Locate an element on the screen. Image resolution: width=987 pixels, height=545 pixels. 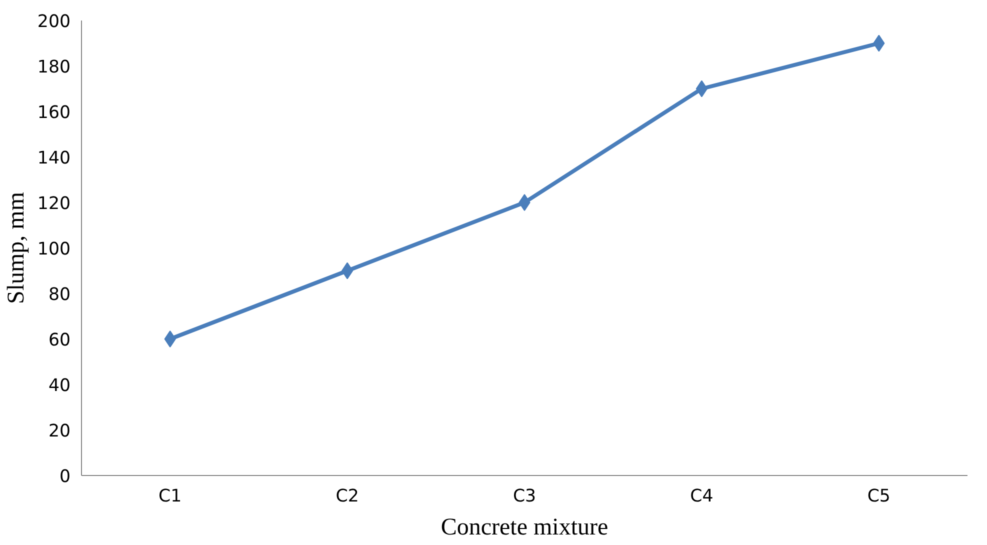
y-tick-label: 0 is located at coordinates (65, 477).